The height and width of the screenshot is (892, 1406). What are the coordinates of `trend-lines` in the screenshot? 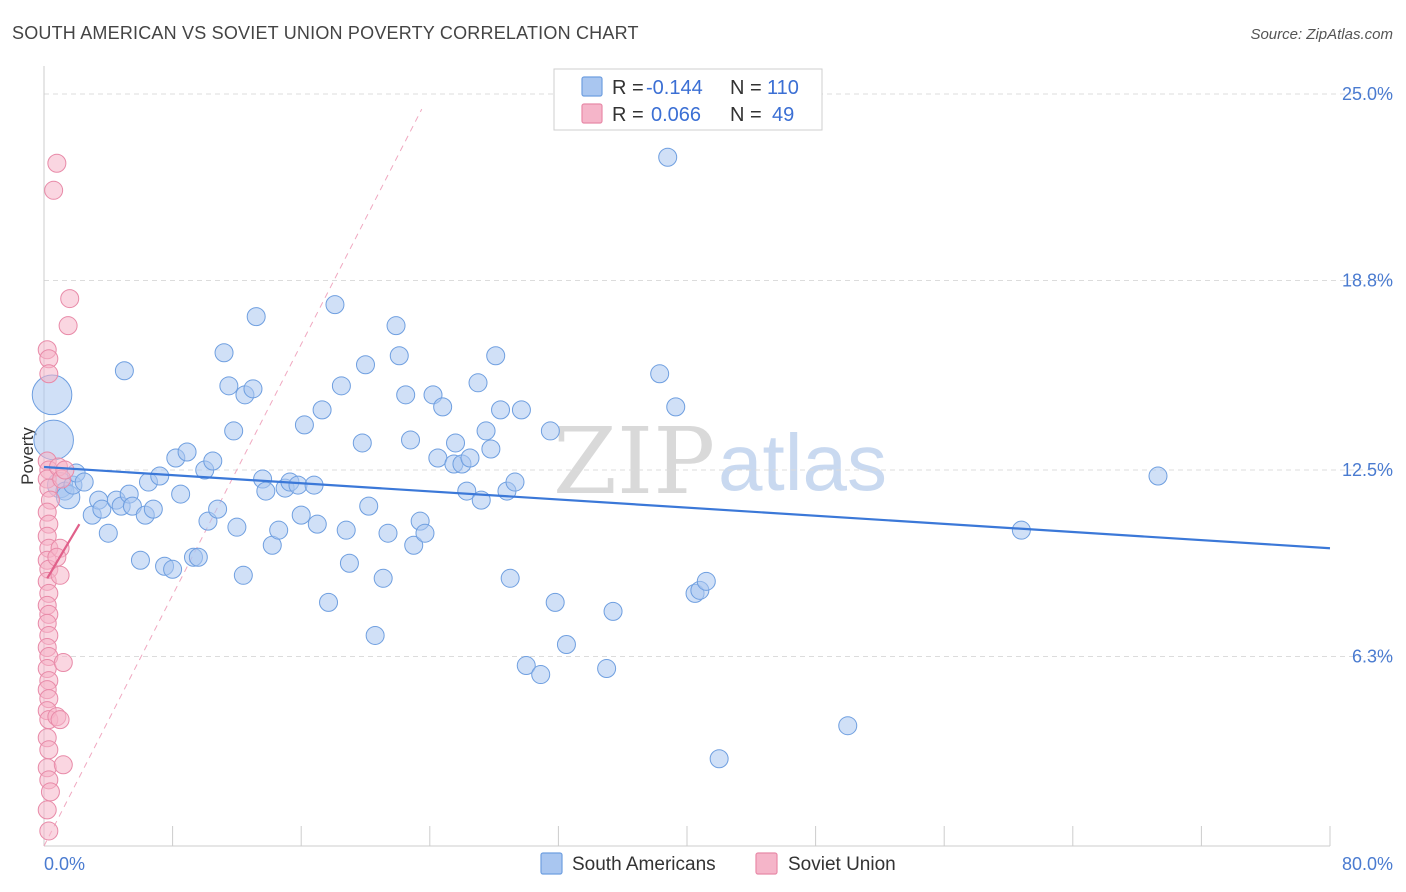 It's located at (687, 522).